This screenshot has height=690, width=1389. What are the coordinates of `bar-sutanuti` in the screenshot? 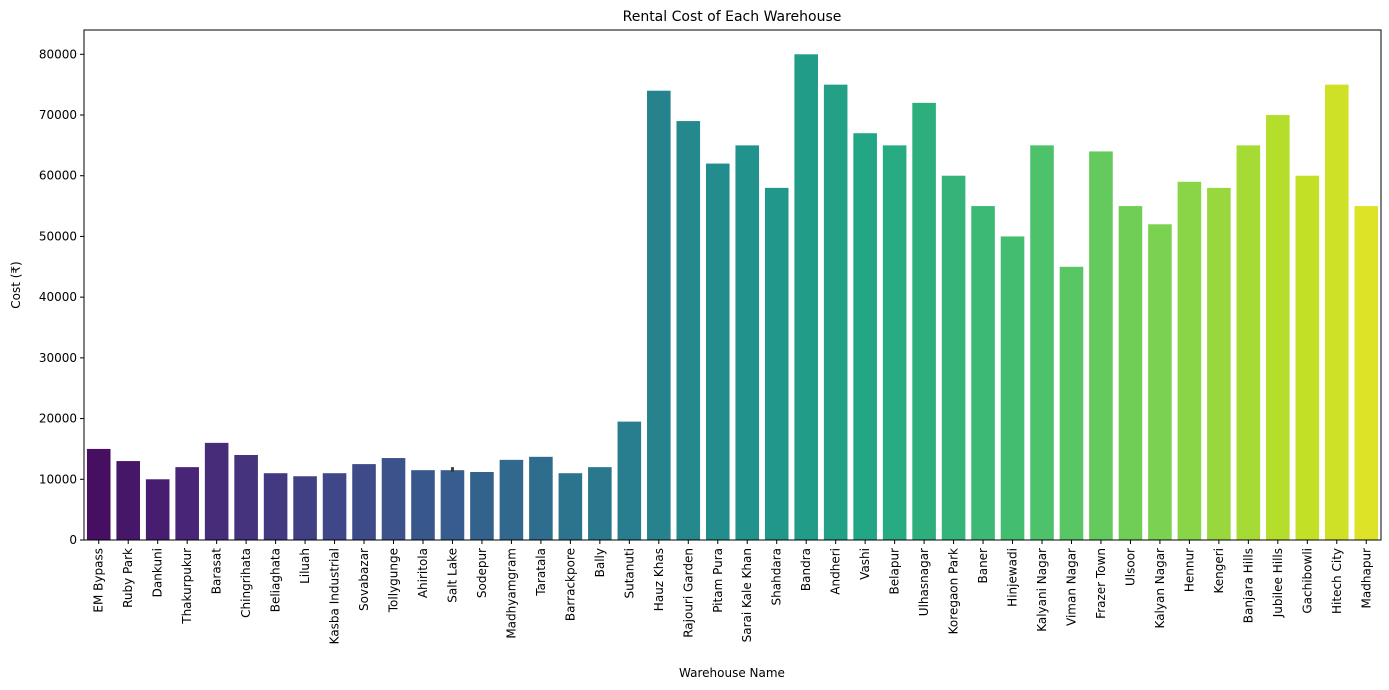 It's located at (629, 480).